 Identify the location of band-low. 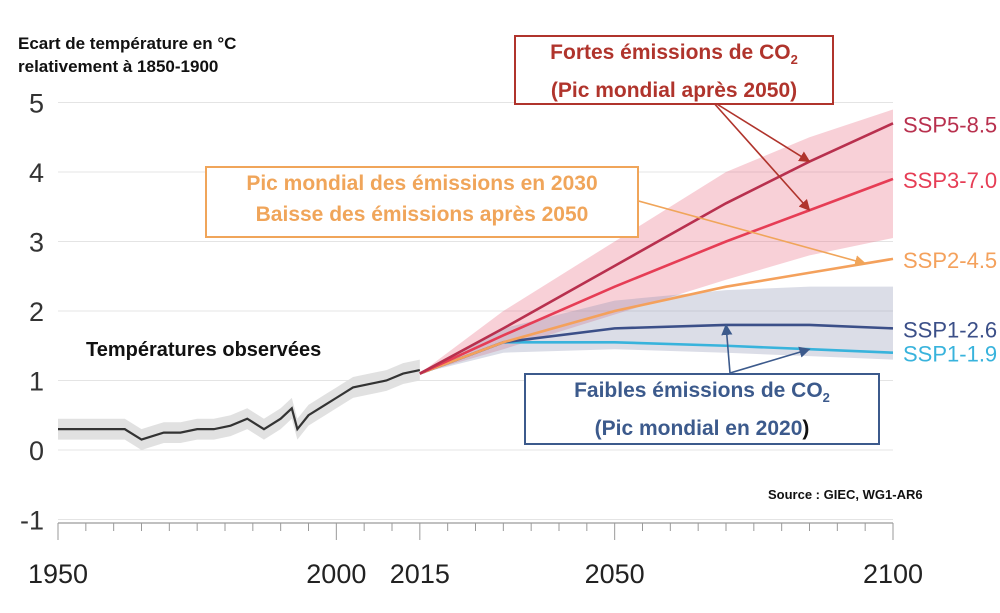
(656, 330).